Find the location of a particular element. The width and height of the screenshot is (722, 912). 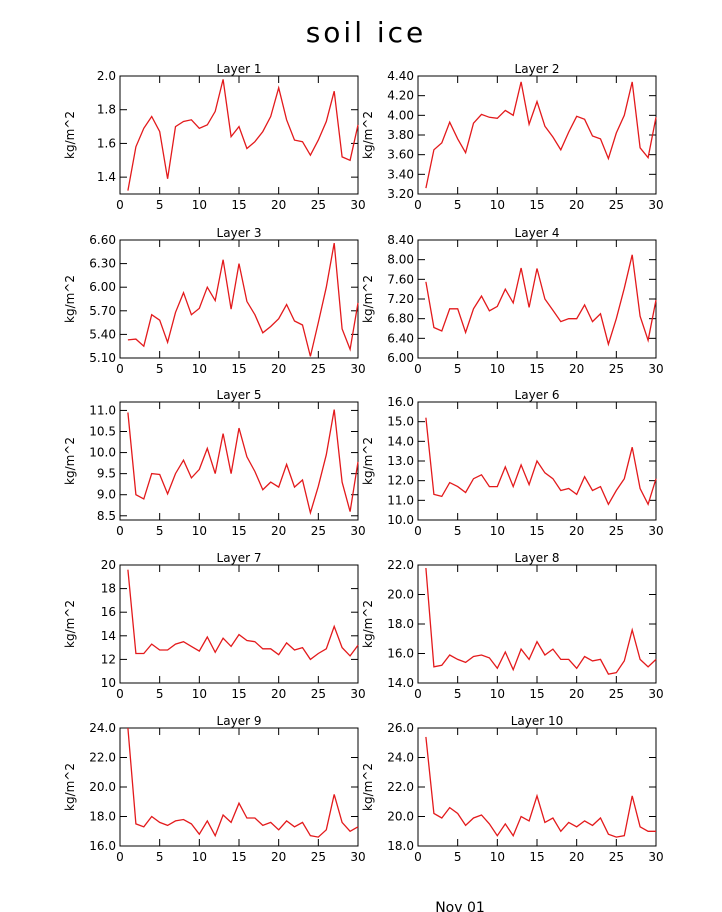

y-tick-label: 6.40 is located at coordinates (400, 338).